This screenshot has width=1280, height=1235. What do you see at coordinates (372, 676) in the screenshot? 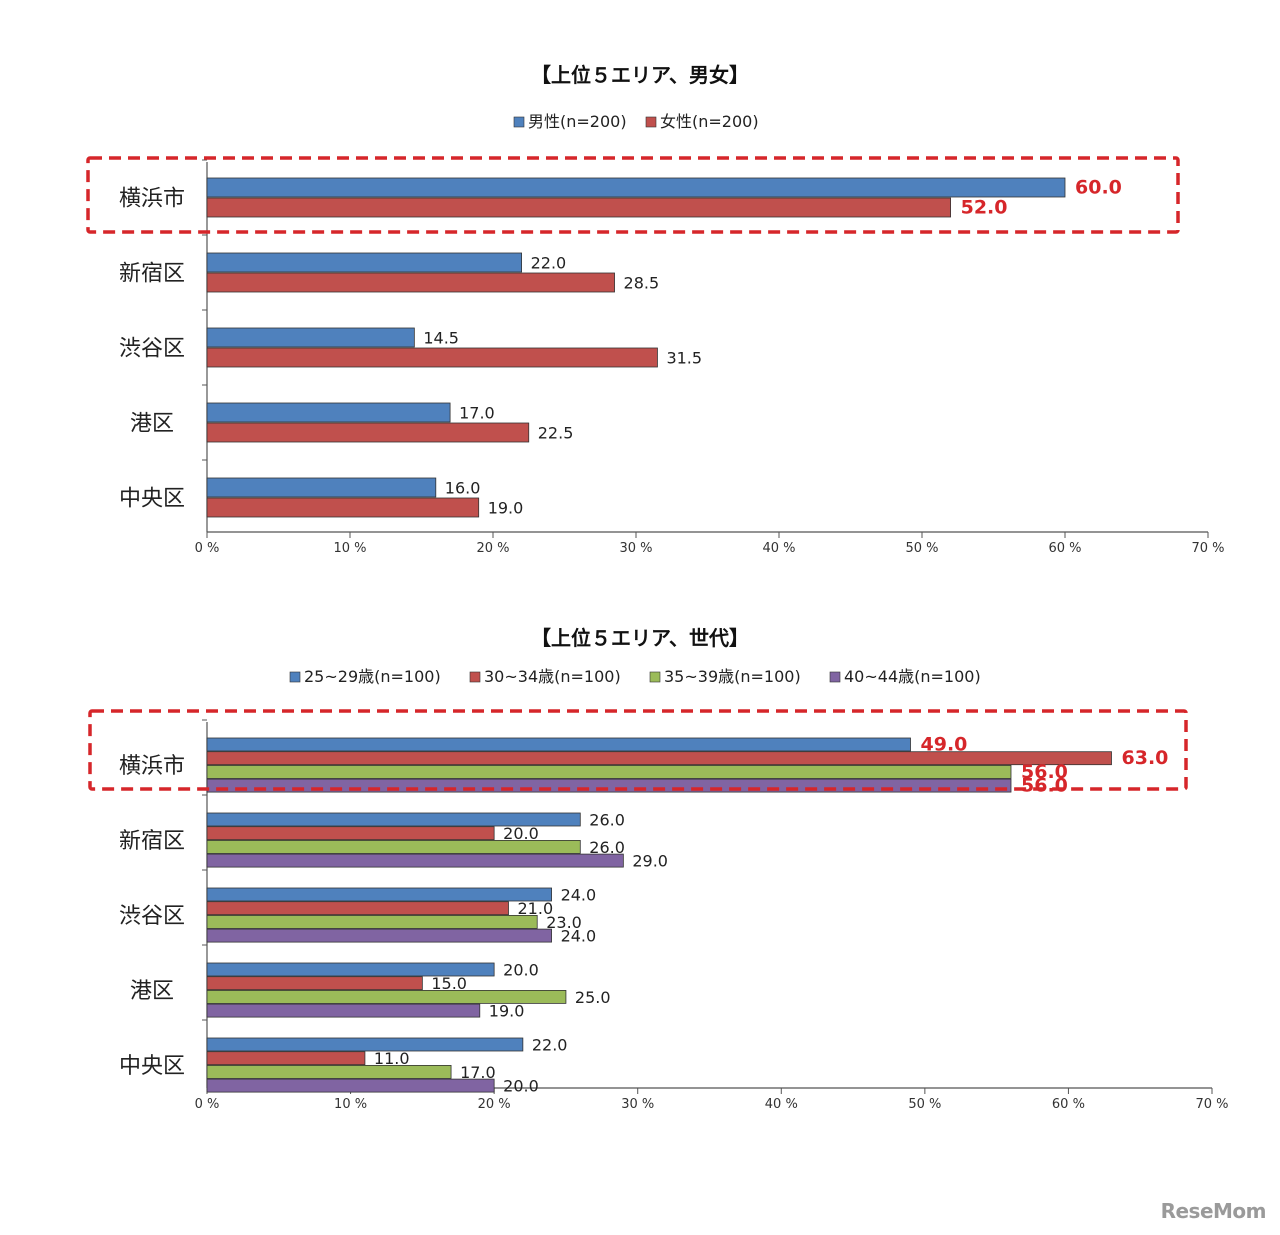
I see `legend-label: 25~29歳(n=100)` at bounding box center [372, 676].